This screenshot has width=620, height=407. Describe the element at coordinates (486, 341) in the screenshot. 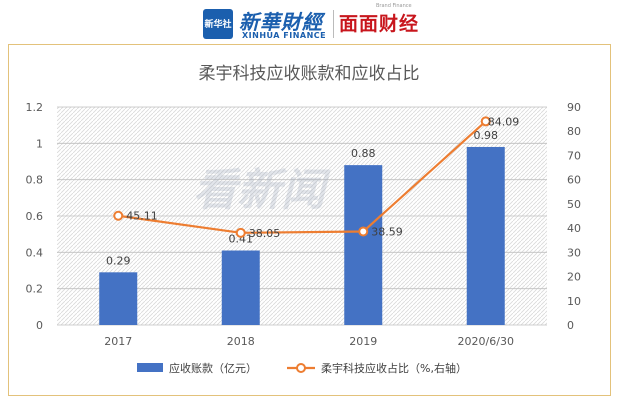

I see `x-tick-label: 2020/6/30` at that location.